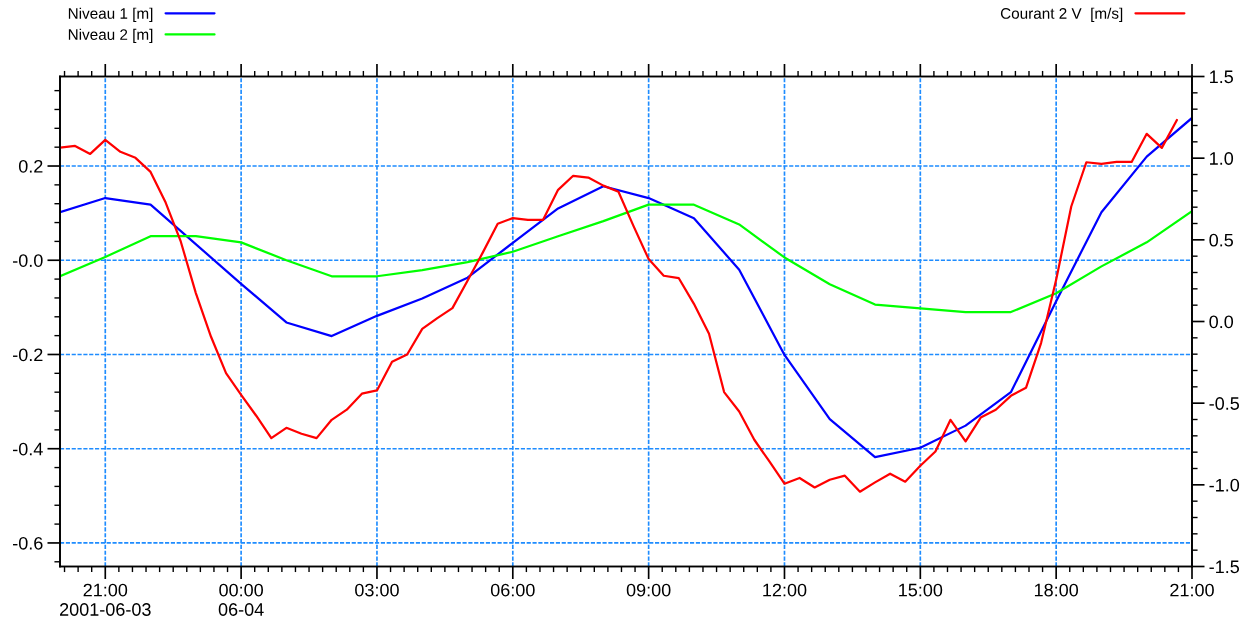  Describe the element at coordinates (1224, 485) in the screenshot. I see `y2-tick-label: -1.0` at that location.